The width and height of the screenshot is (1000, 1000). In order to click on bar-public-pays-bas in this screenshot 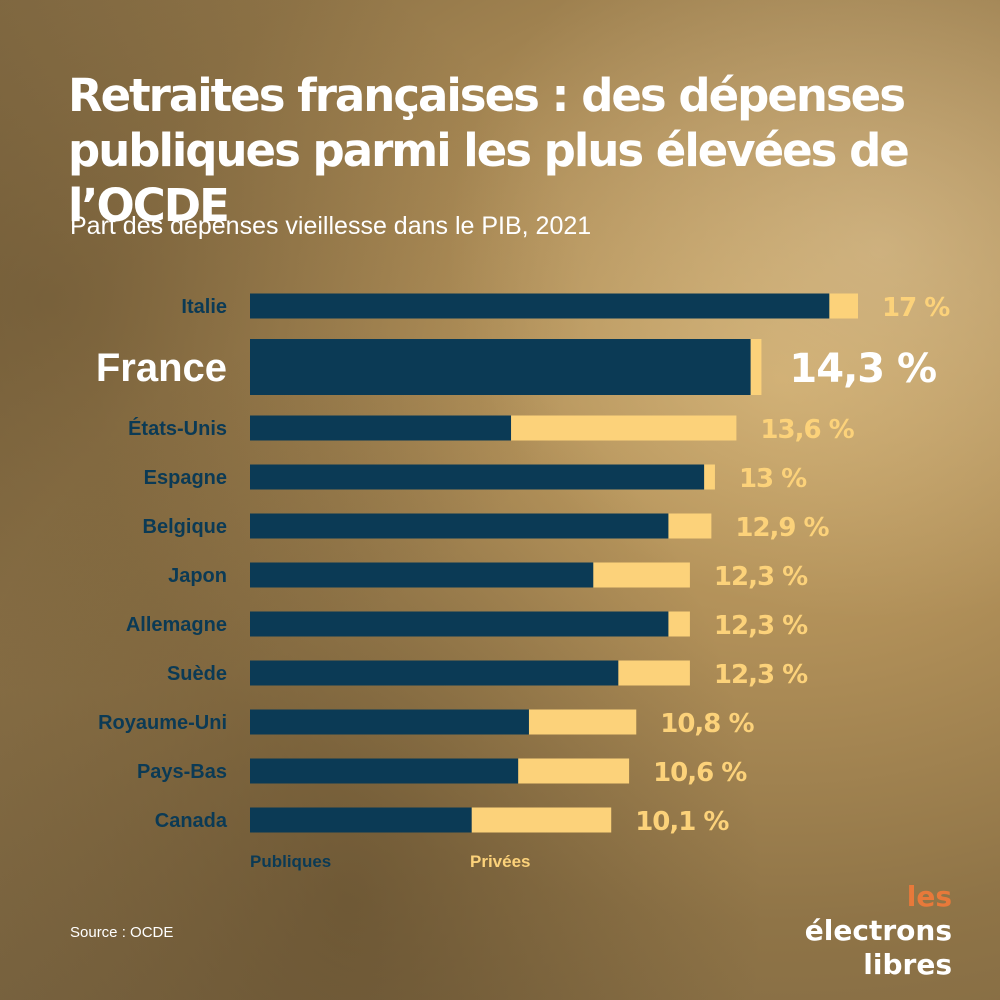, I will do `click(384, 771)`.